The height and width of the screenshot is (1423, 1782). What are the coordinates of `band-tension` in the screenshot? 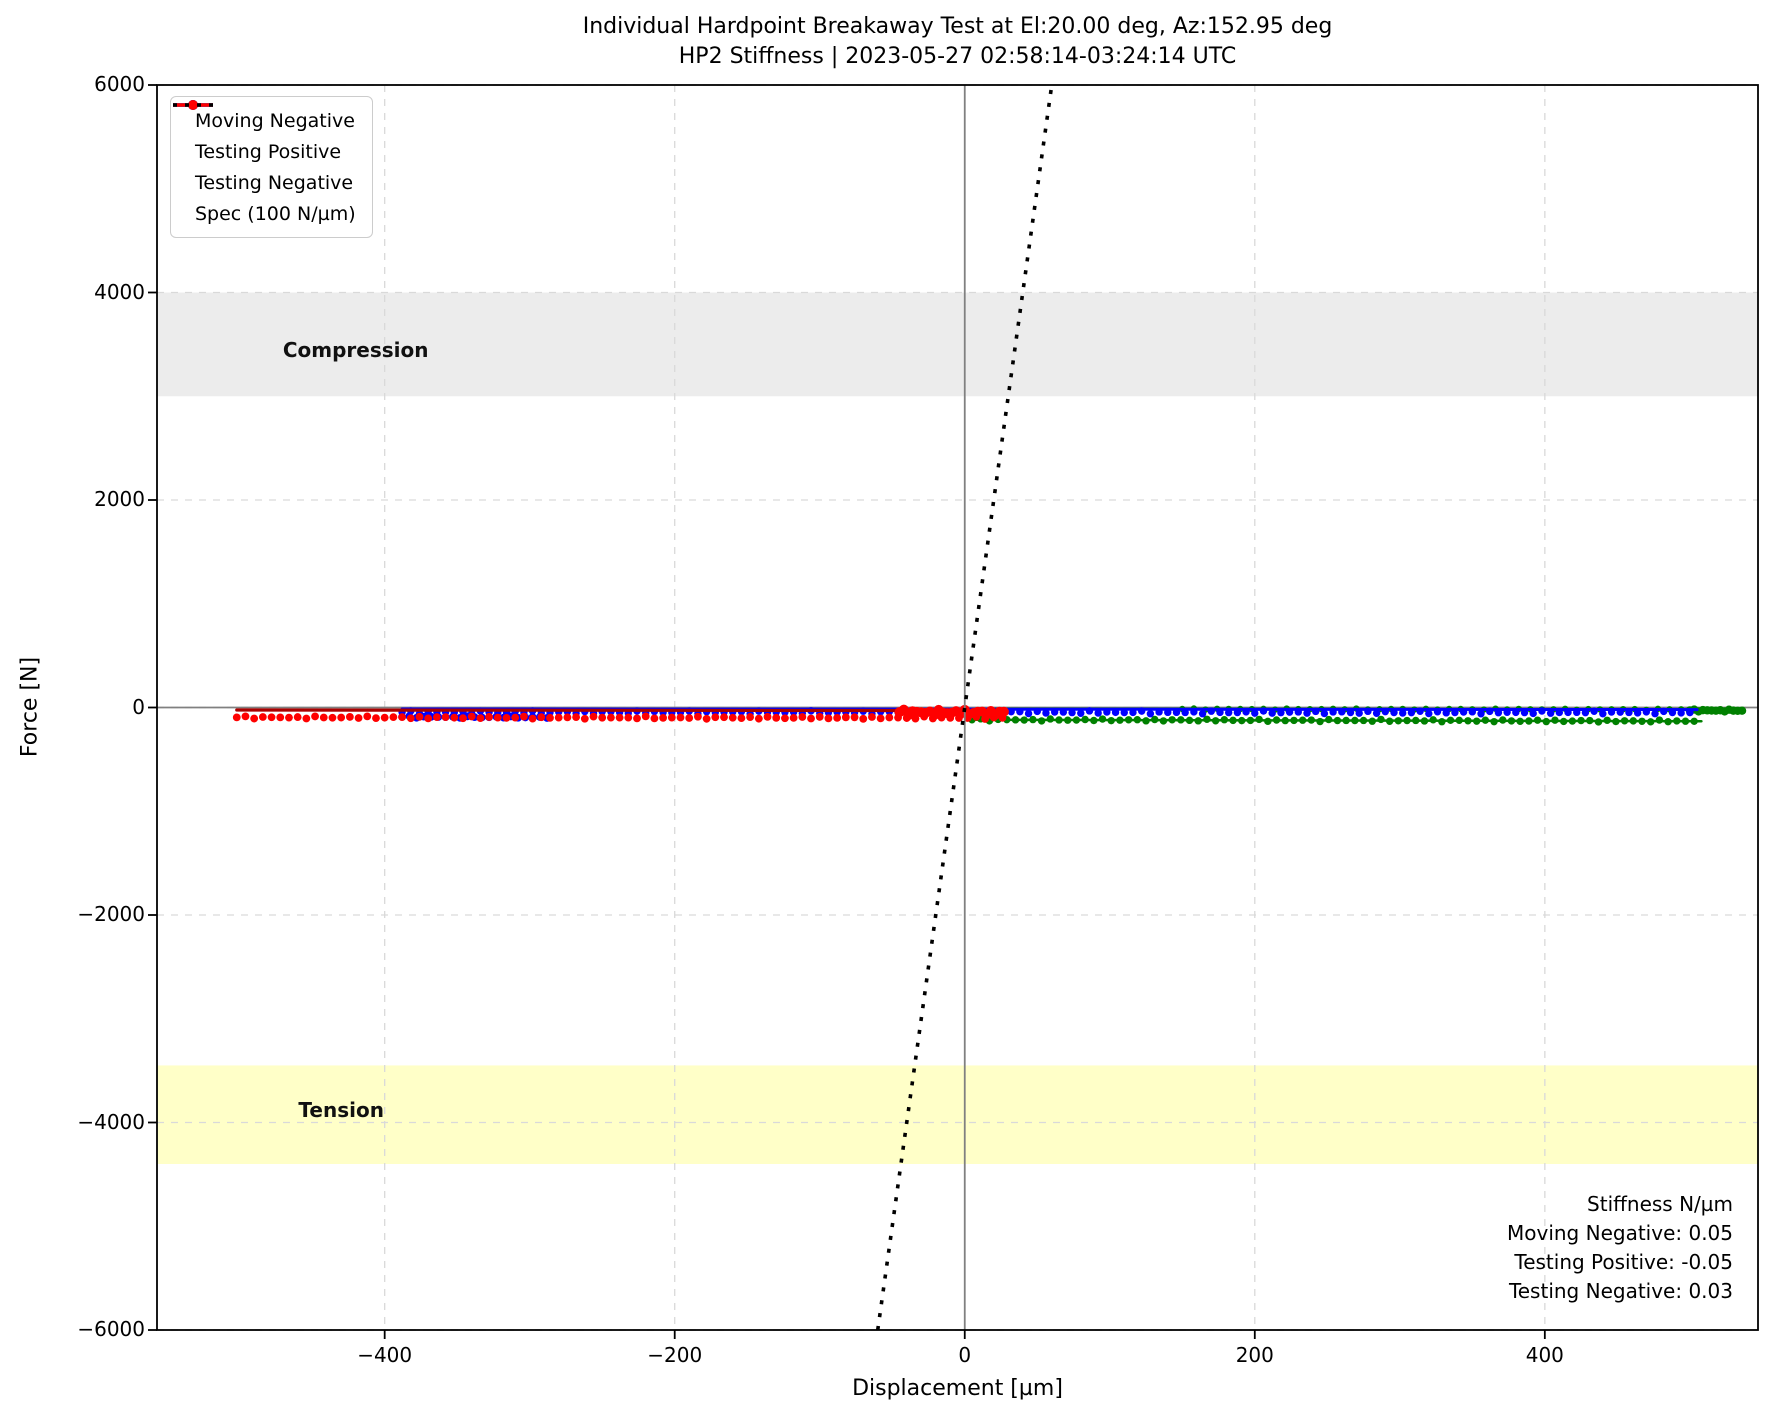 It's located at (957, 1114).